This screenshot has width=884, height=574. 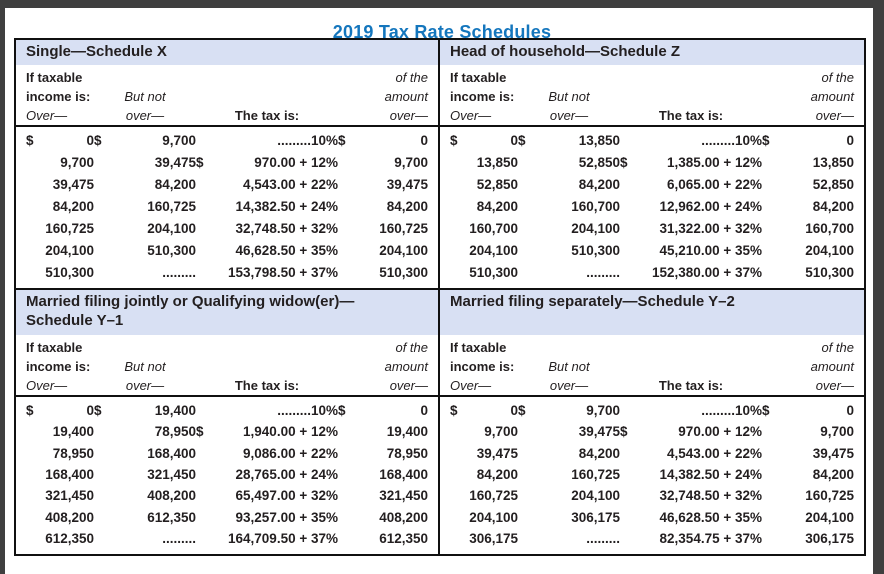 I want to click on table-cell: 321,450, so click(x=60, y=495).